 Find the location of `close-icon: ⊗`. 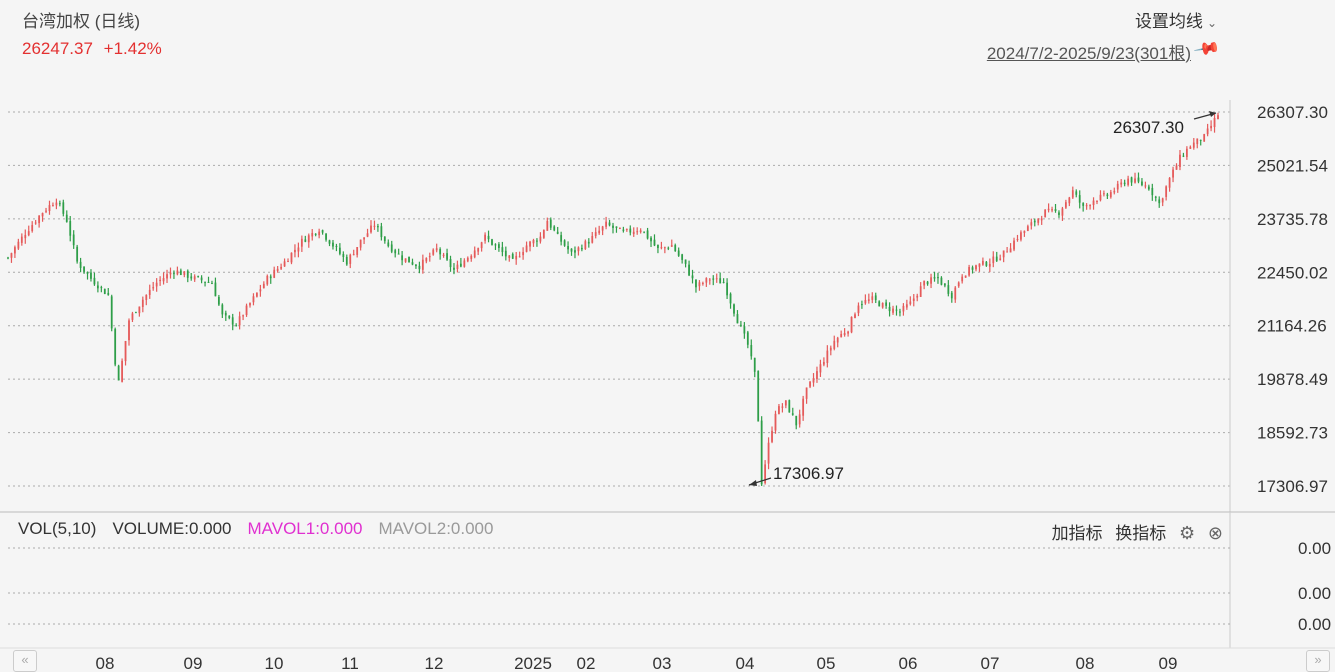

close-icon: ⊗ is located at coordinates (1215, 533).